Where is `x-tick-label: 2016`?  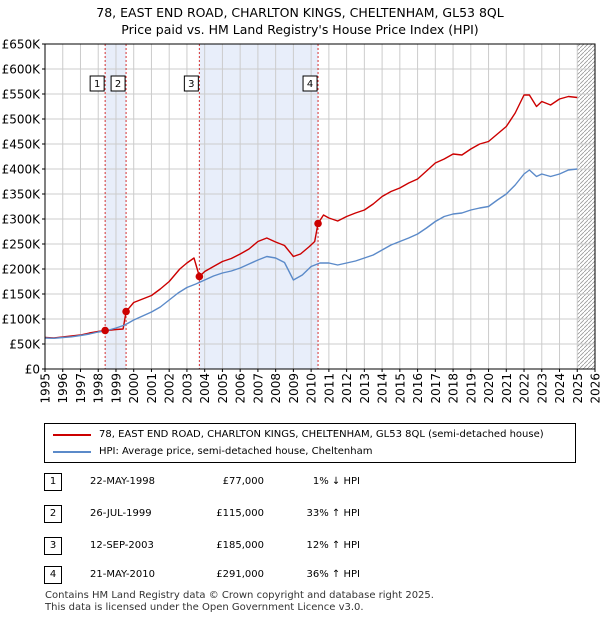
x-tick-label: 2016 is located at coordinates (418, 388).